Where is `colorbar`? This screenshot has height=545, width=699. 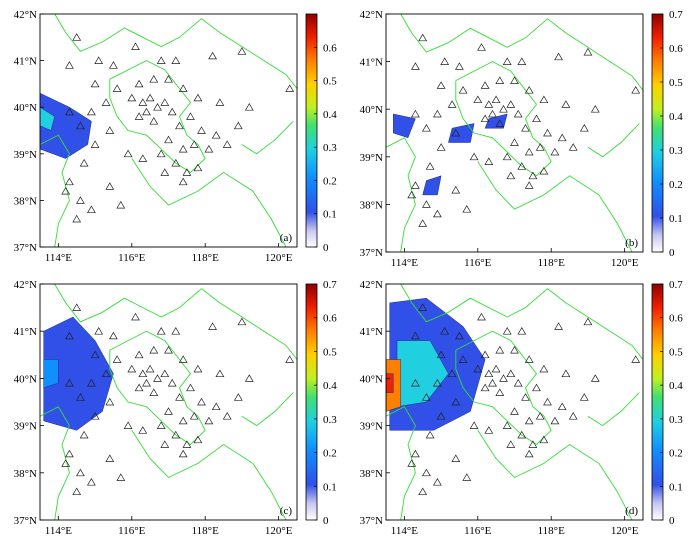 colorbar is located at coordinates (657, 402).